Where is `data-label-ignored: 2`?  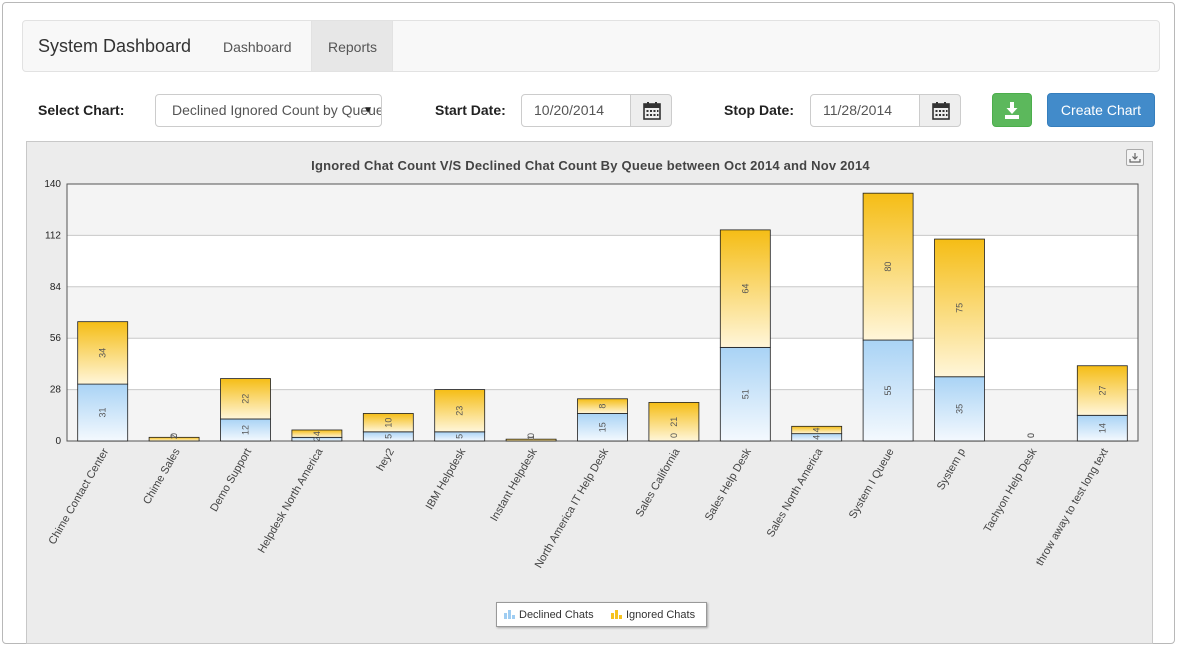 data-label-ignored: 2 is located at coordinates (174, 436).